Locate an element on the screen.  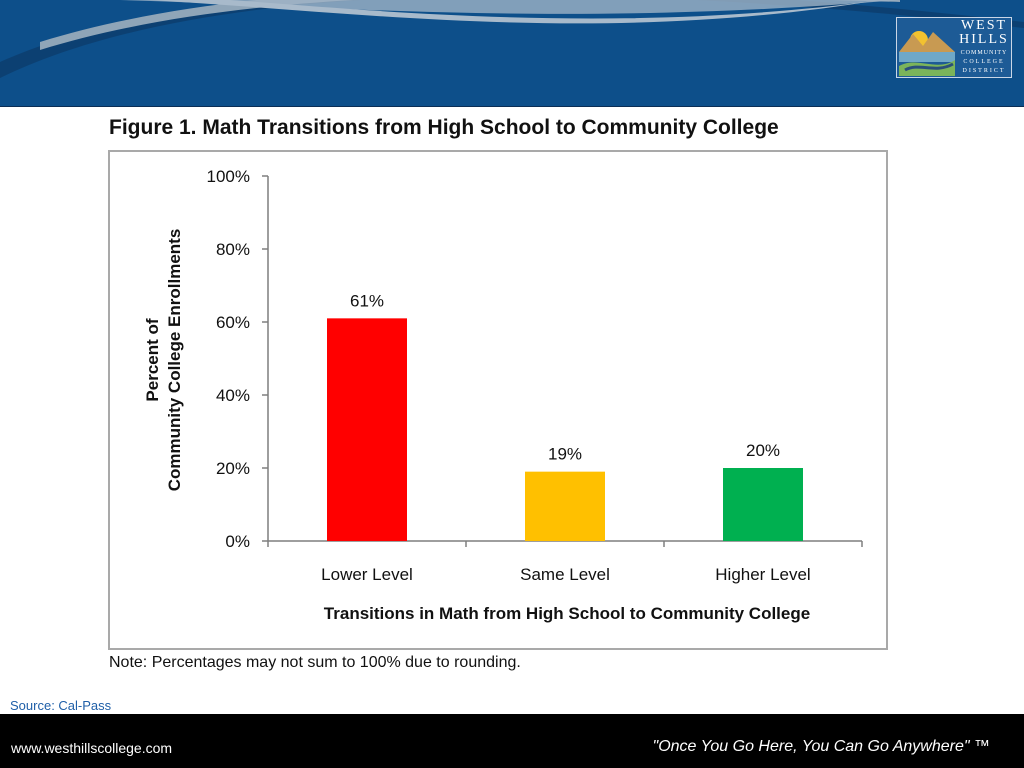
logo-line-3: COMMUNITY is located at coordinates (984, 53).